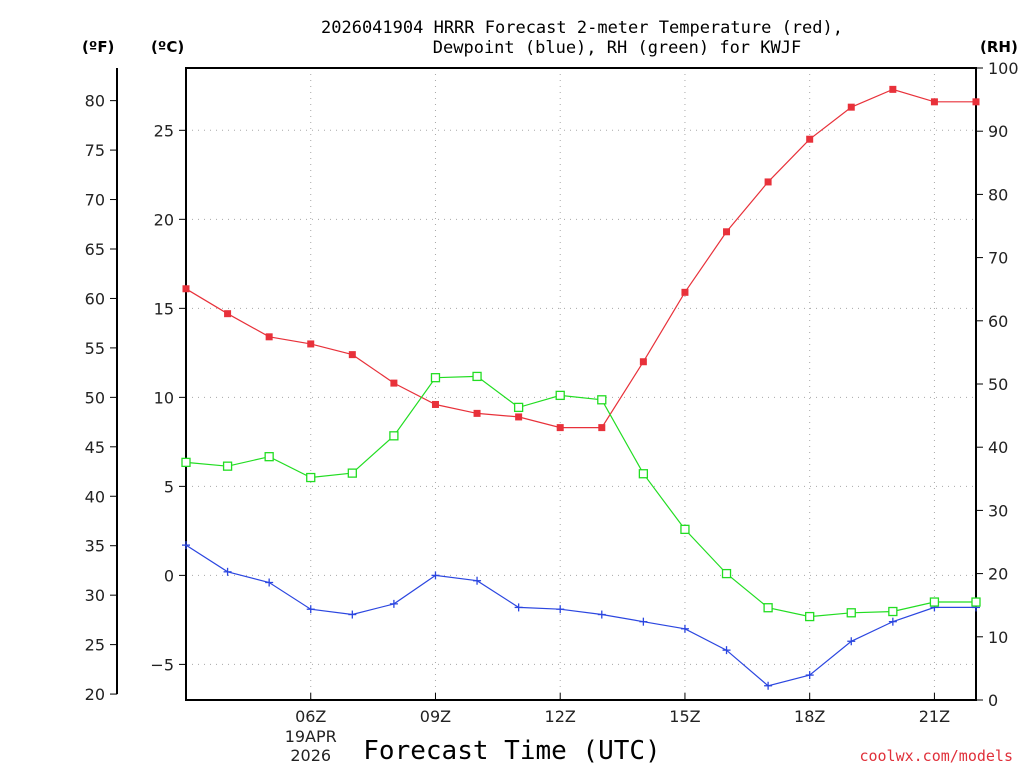 The image size is (1024, 768). What do you see at coordinates (310, 716) in the screenshot?
I see `x-tick-label: 06Z` at bounding box center [310, 716].